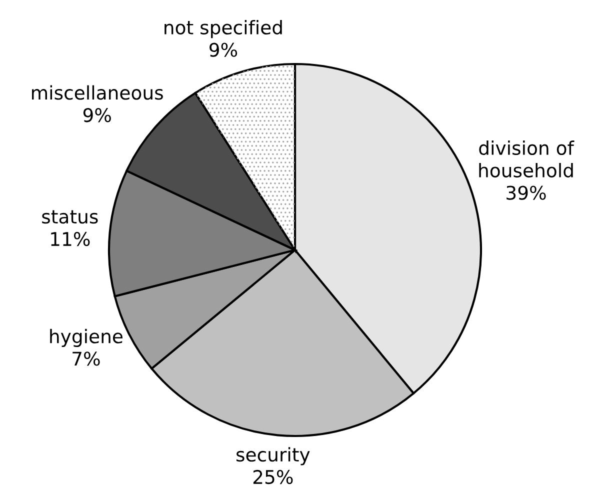 The image size is (592, 500). What do you see at coordinates (86, 359) in the screenshot?
I see `data-label: 7%` at bounding box center [86, 359].